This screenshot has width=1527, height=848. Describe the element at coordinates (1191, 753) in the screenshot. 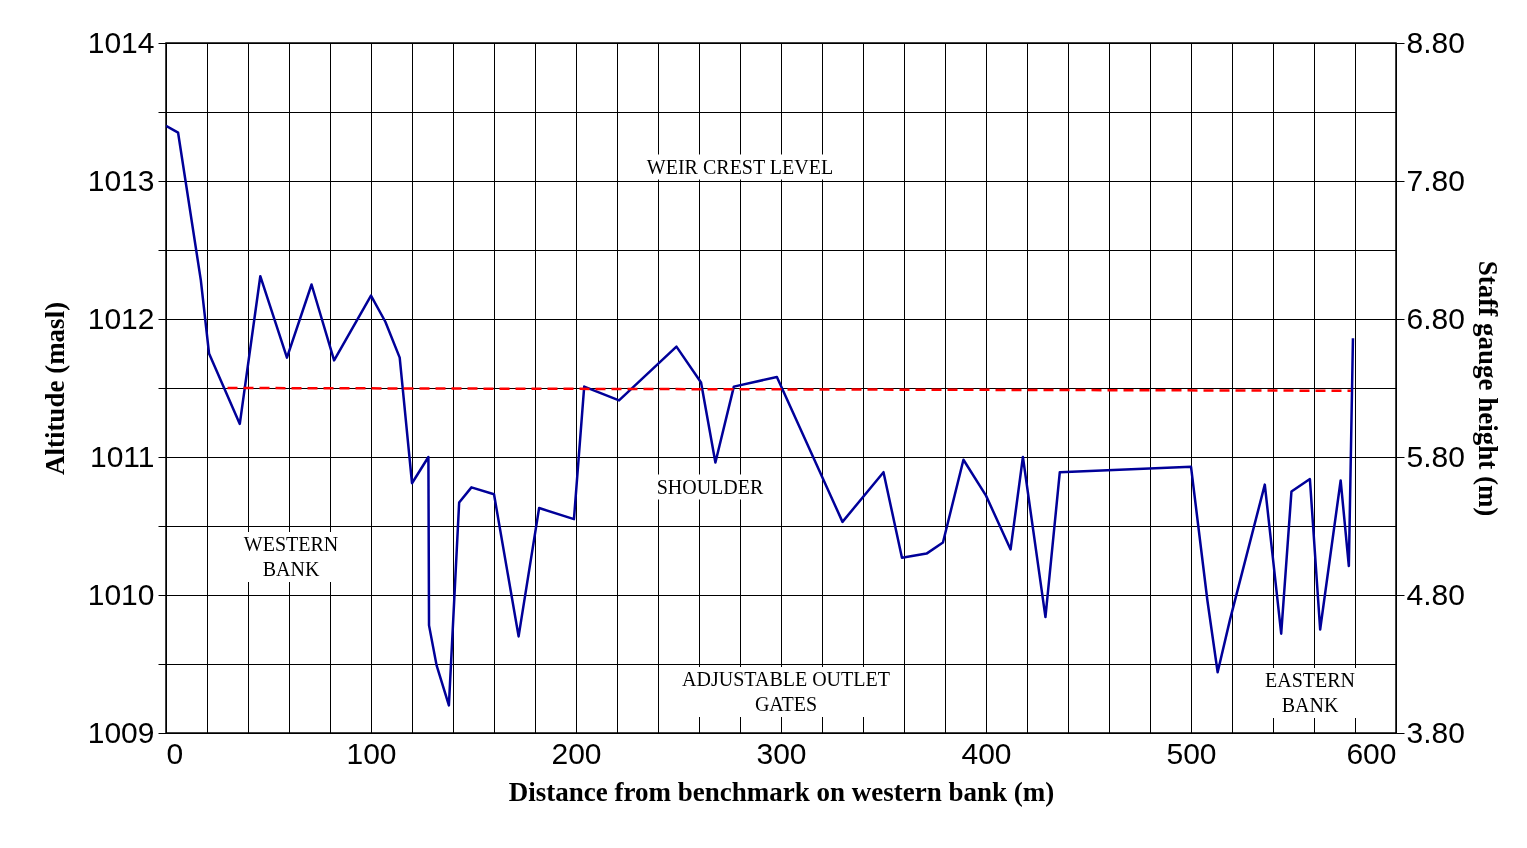

I see `x-tick-label: 500` at that location.